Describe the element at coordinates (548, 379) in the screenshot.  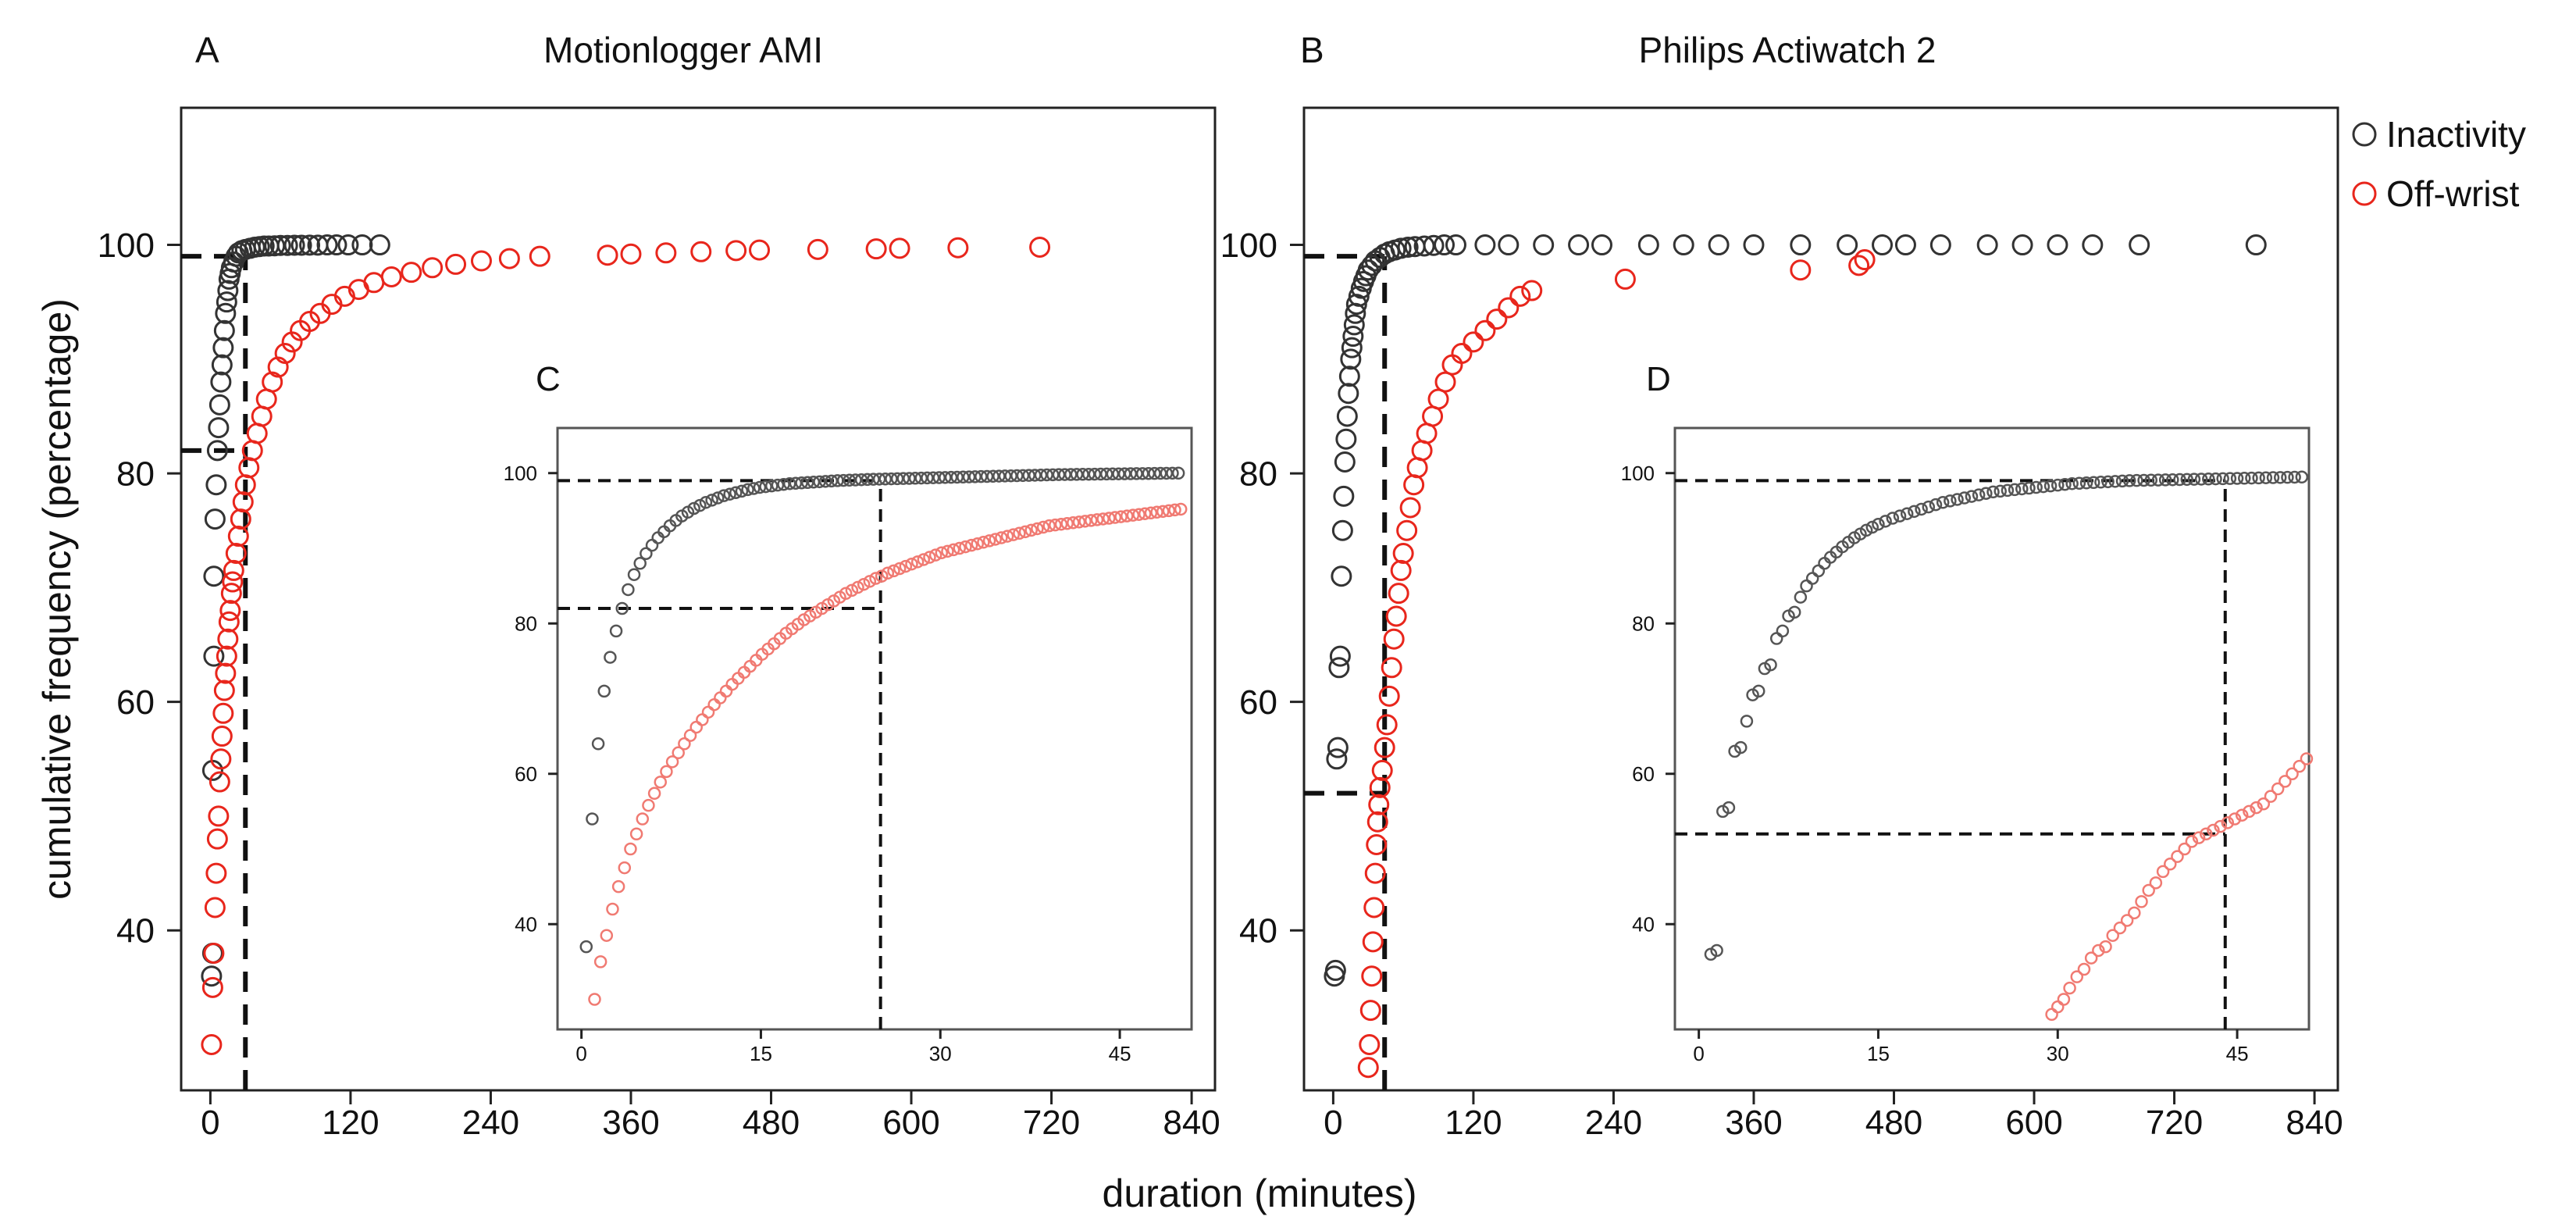
I see `inset-c-letter: C` at that location.